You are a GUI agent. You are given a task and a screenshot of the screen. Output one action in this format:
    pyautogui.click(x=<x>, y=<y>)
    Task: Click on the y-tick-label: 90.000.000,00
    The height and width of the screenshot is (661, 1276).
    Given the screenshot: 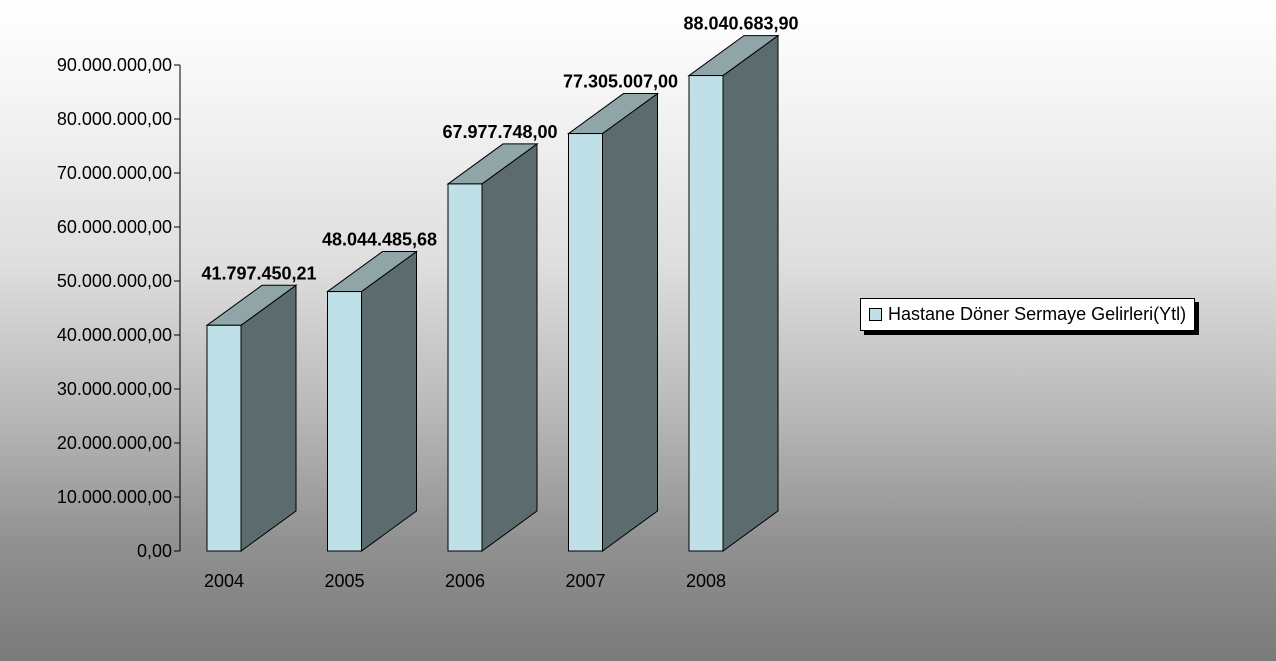 What is the action you would take?
    pyautogui.click(x=114, y=65)
    